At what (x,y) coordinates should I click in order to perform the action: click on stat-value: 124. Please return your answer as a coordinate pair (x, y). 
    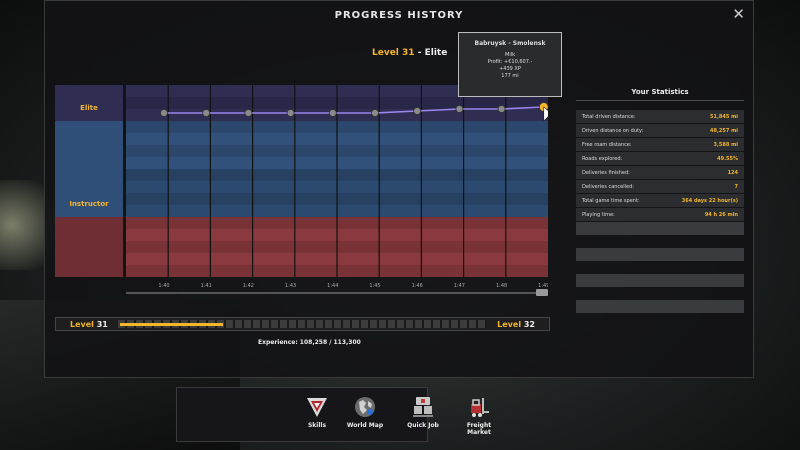
    Looking at the image, I should click on (732, 172).